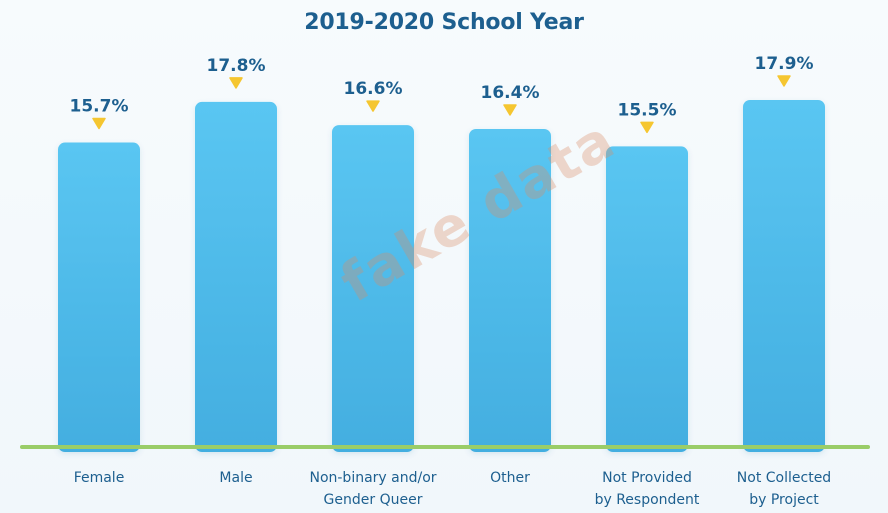 This screenshot has height=513, width=888. I want to click on category-label-line: Other, so click(510, 478).